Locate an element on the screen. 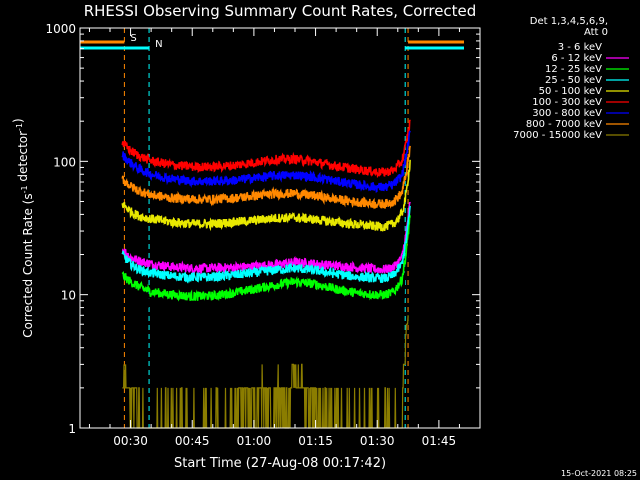 The height and width of the screenshot is (480, 640). legend-label-5: 100 - 300 keV is located at coordinates (567, 102).